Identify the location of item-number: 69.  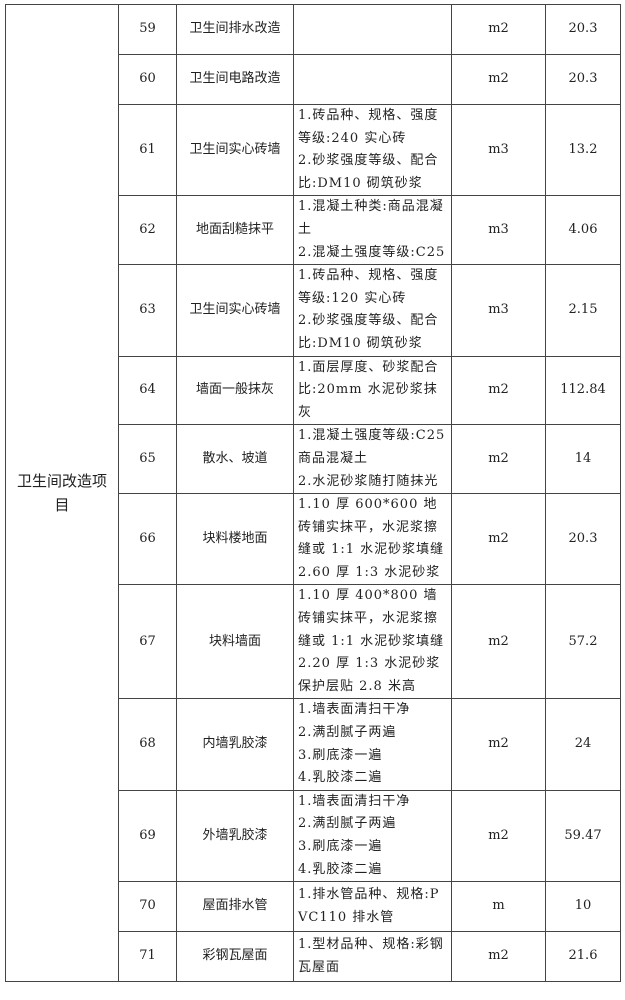
(147, 836).